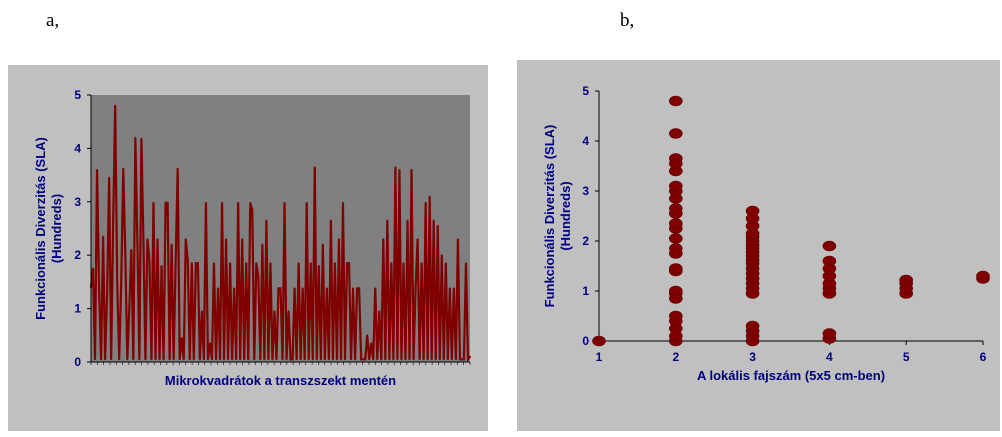  Describe the element at coordinates (77, 255) in the screenshot. I see `y-tick-label-a: 2` at that location.